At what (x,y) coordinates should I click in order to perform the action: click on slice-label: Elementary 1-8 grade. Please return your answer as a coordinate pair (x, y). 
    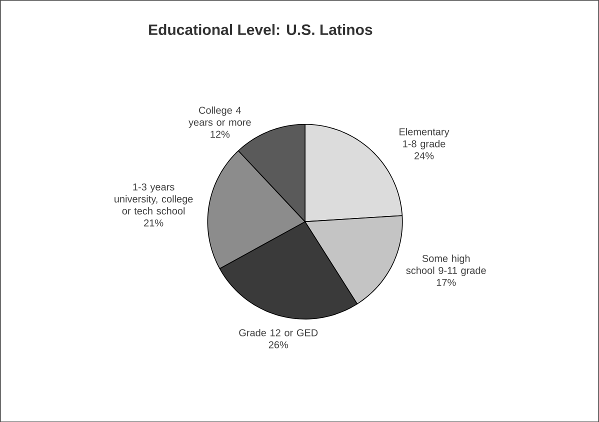
    Looking at the image, I should click on (425, 139).